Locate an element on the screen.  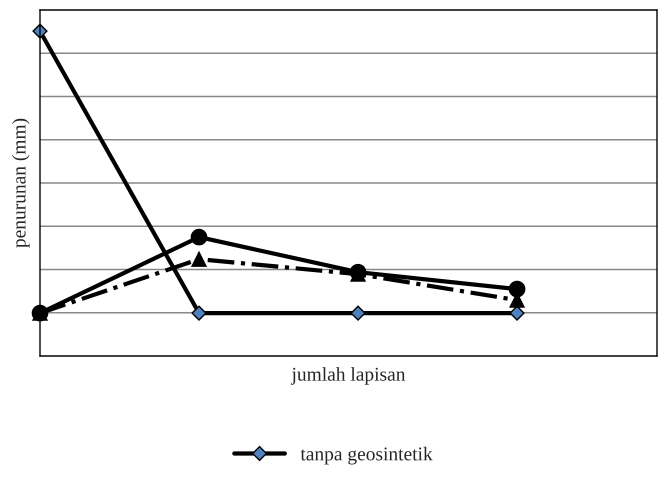
legend-label: tanpa geosintetik is located at coordinates (366, 455).